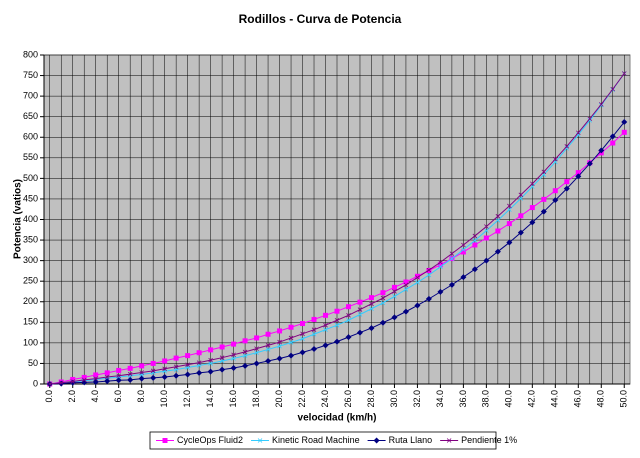  I want to click on x-tick-label: 18.0, so click(256, 399).